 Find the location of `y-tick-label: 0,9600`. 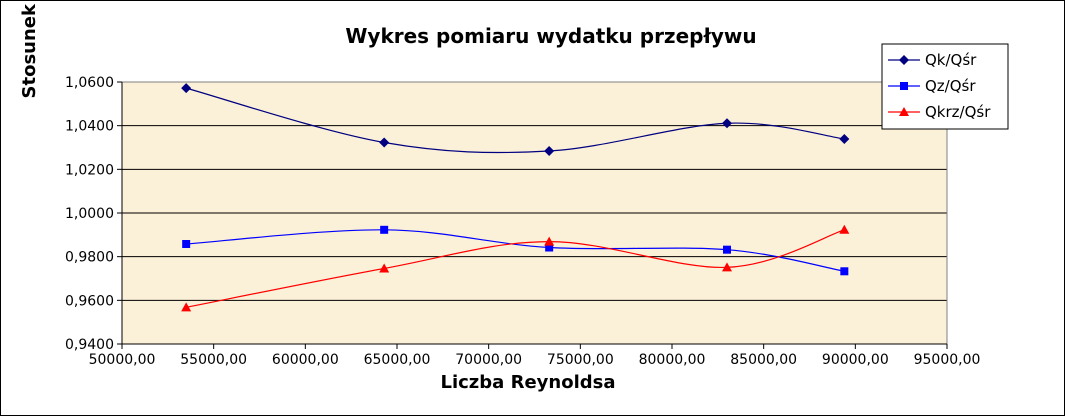

y-tick-label: 0,9600 is located at coordinates (89, 301).